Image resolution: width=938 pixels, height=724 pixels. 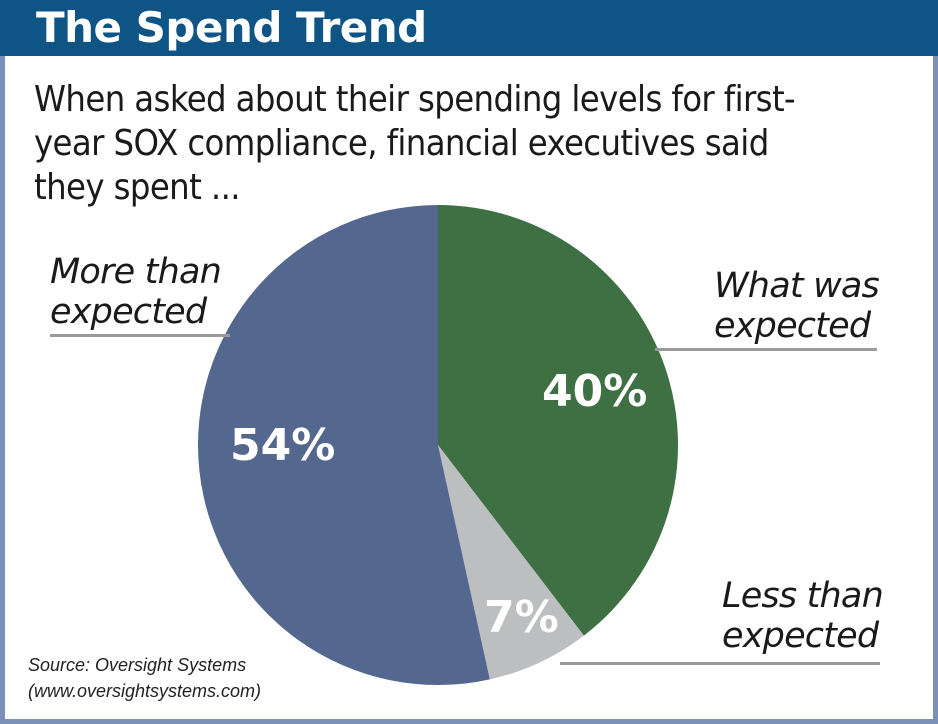 What do you see at coordinates (136, 272) in the screenshot?
I see `label-line: More than` at bounding box center [136, 272].